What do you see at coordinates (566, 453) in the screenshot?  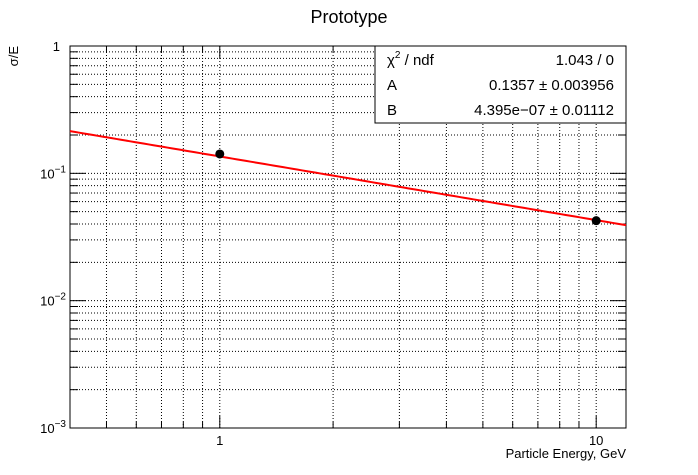 I see `x-axis-label: Particle Energy, GeV` at bounding box center [566, 453].